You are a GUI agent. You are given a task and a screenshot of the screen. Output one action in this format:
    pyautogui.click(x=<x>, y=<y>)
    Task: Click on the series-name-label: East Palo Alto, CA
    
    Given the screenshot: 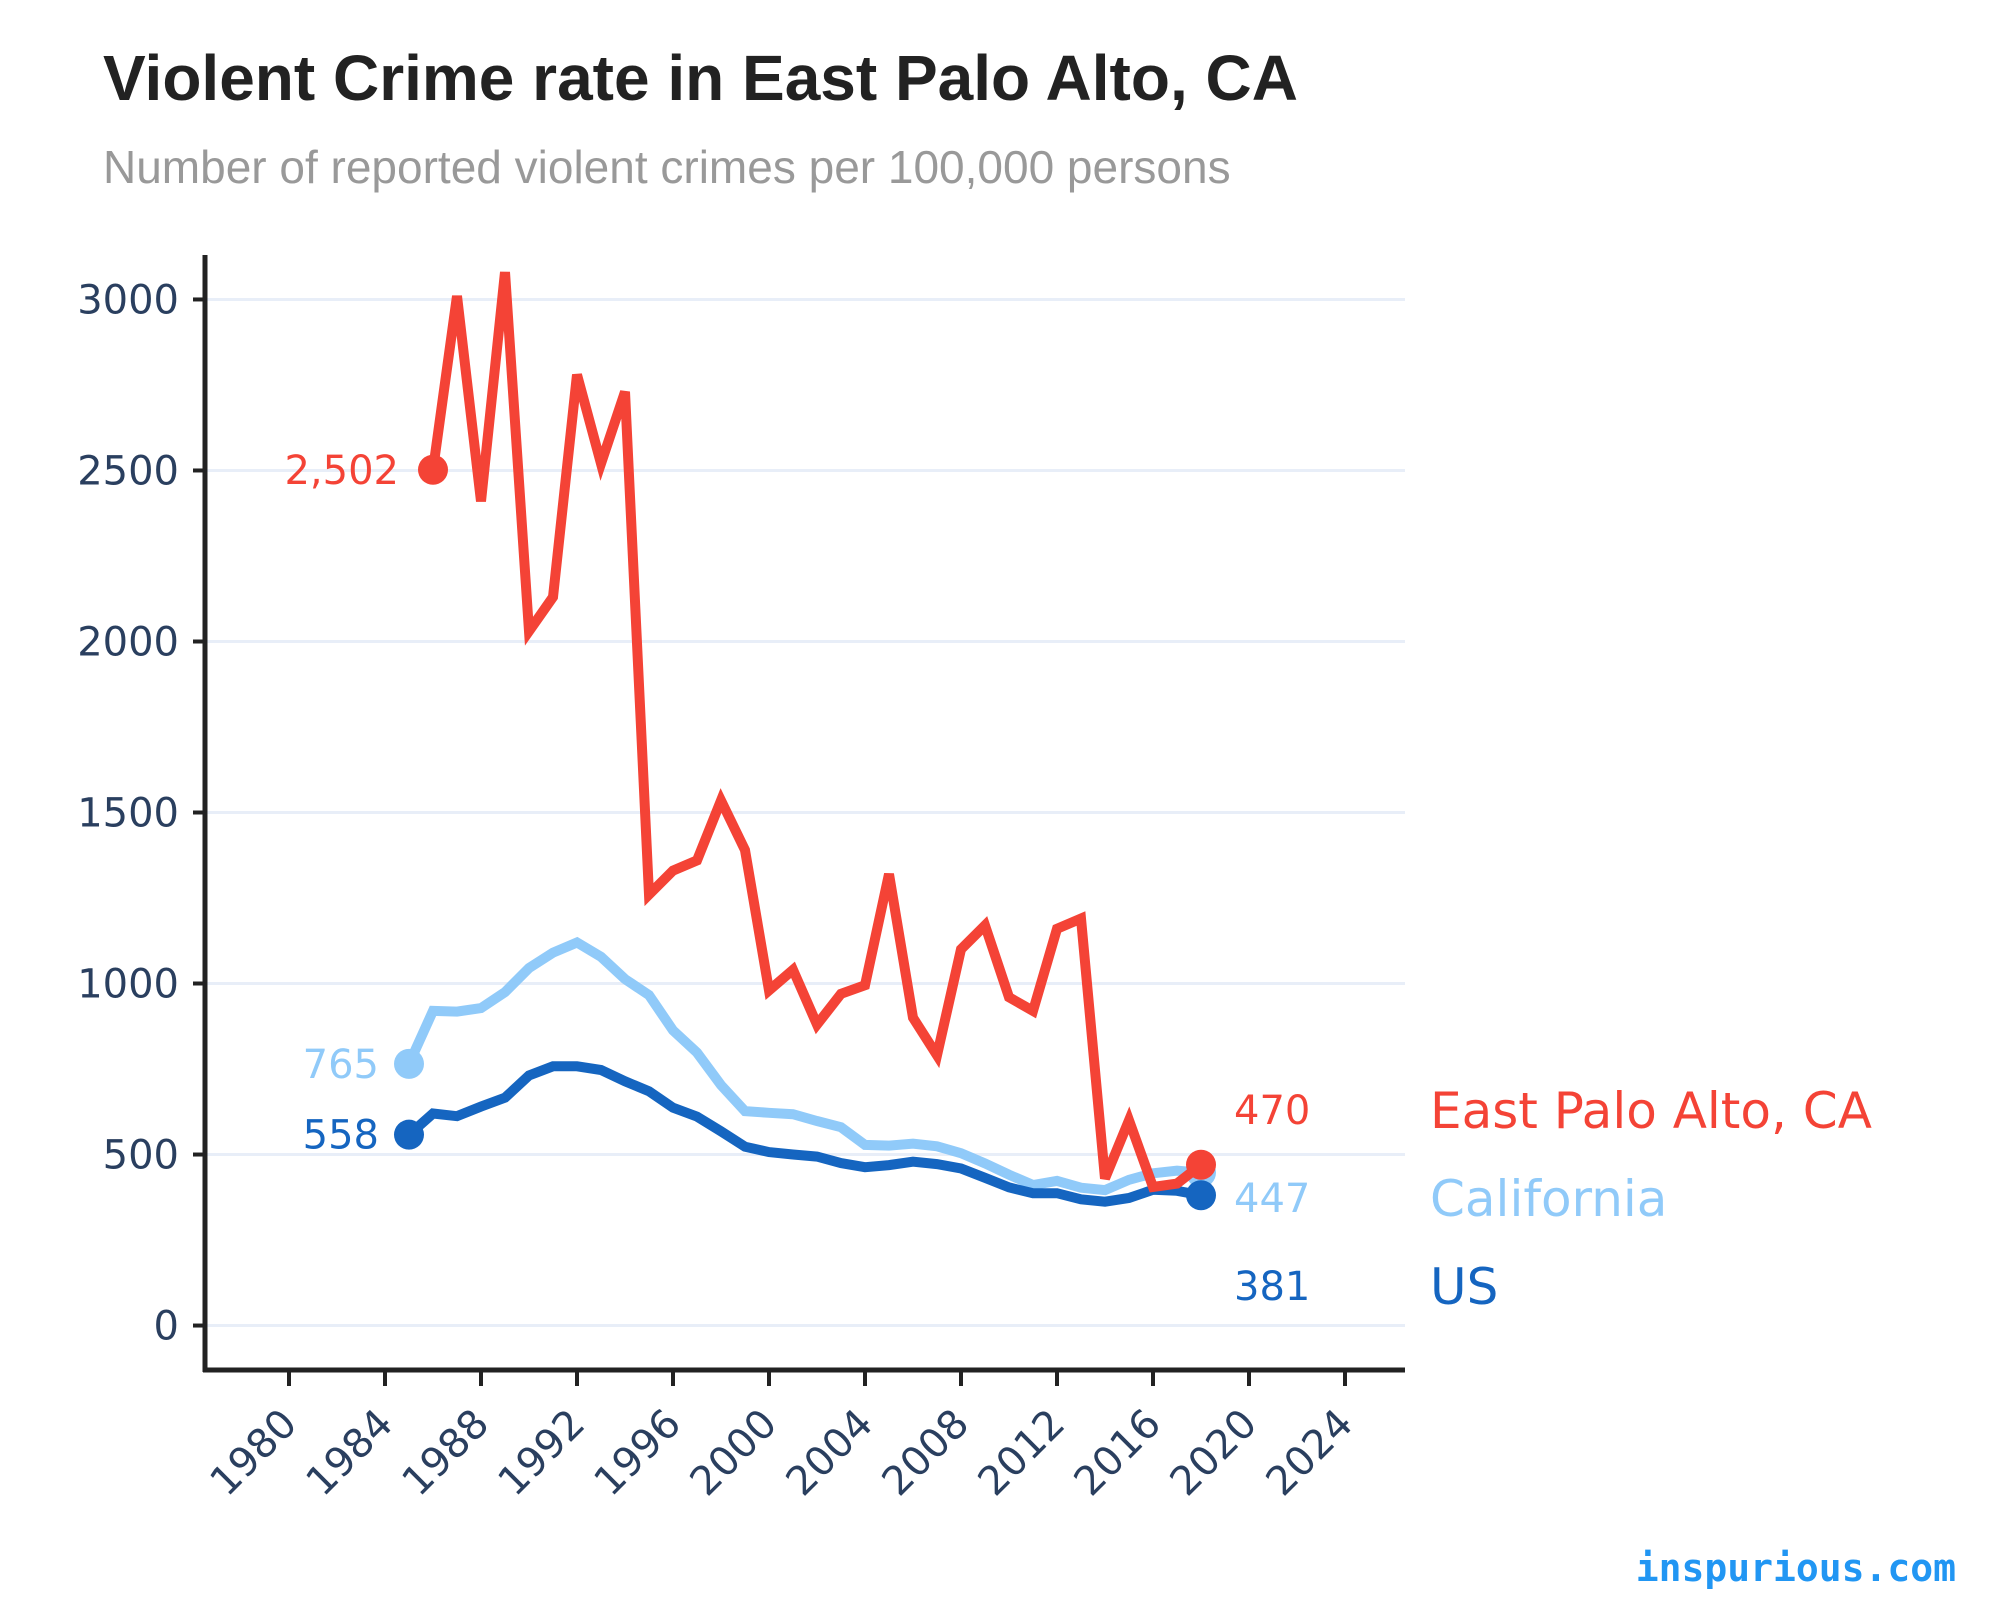 What is the action you would take?
    pyautogui.click(x=1651, y=1111)
    